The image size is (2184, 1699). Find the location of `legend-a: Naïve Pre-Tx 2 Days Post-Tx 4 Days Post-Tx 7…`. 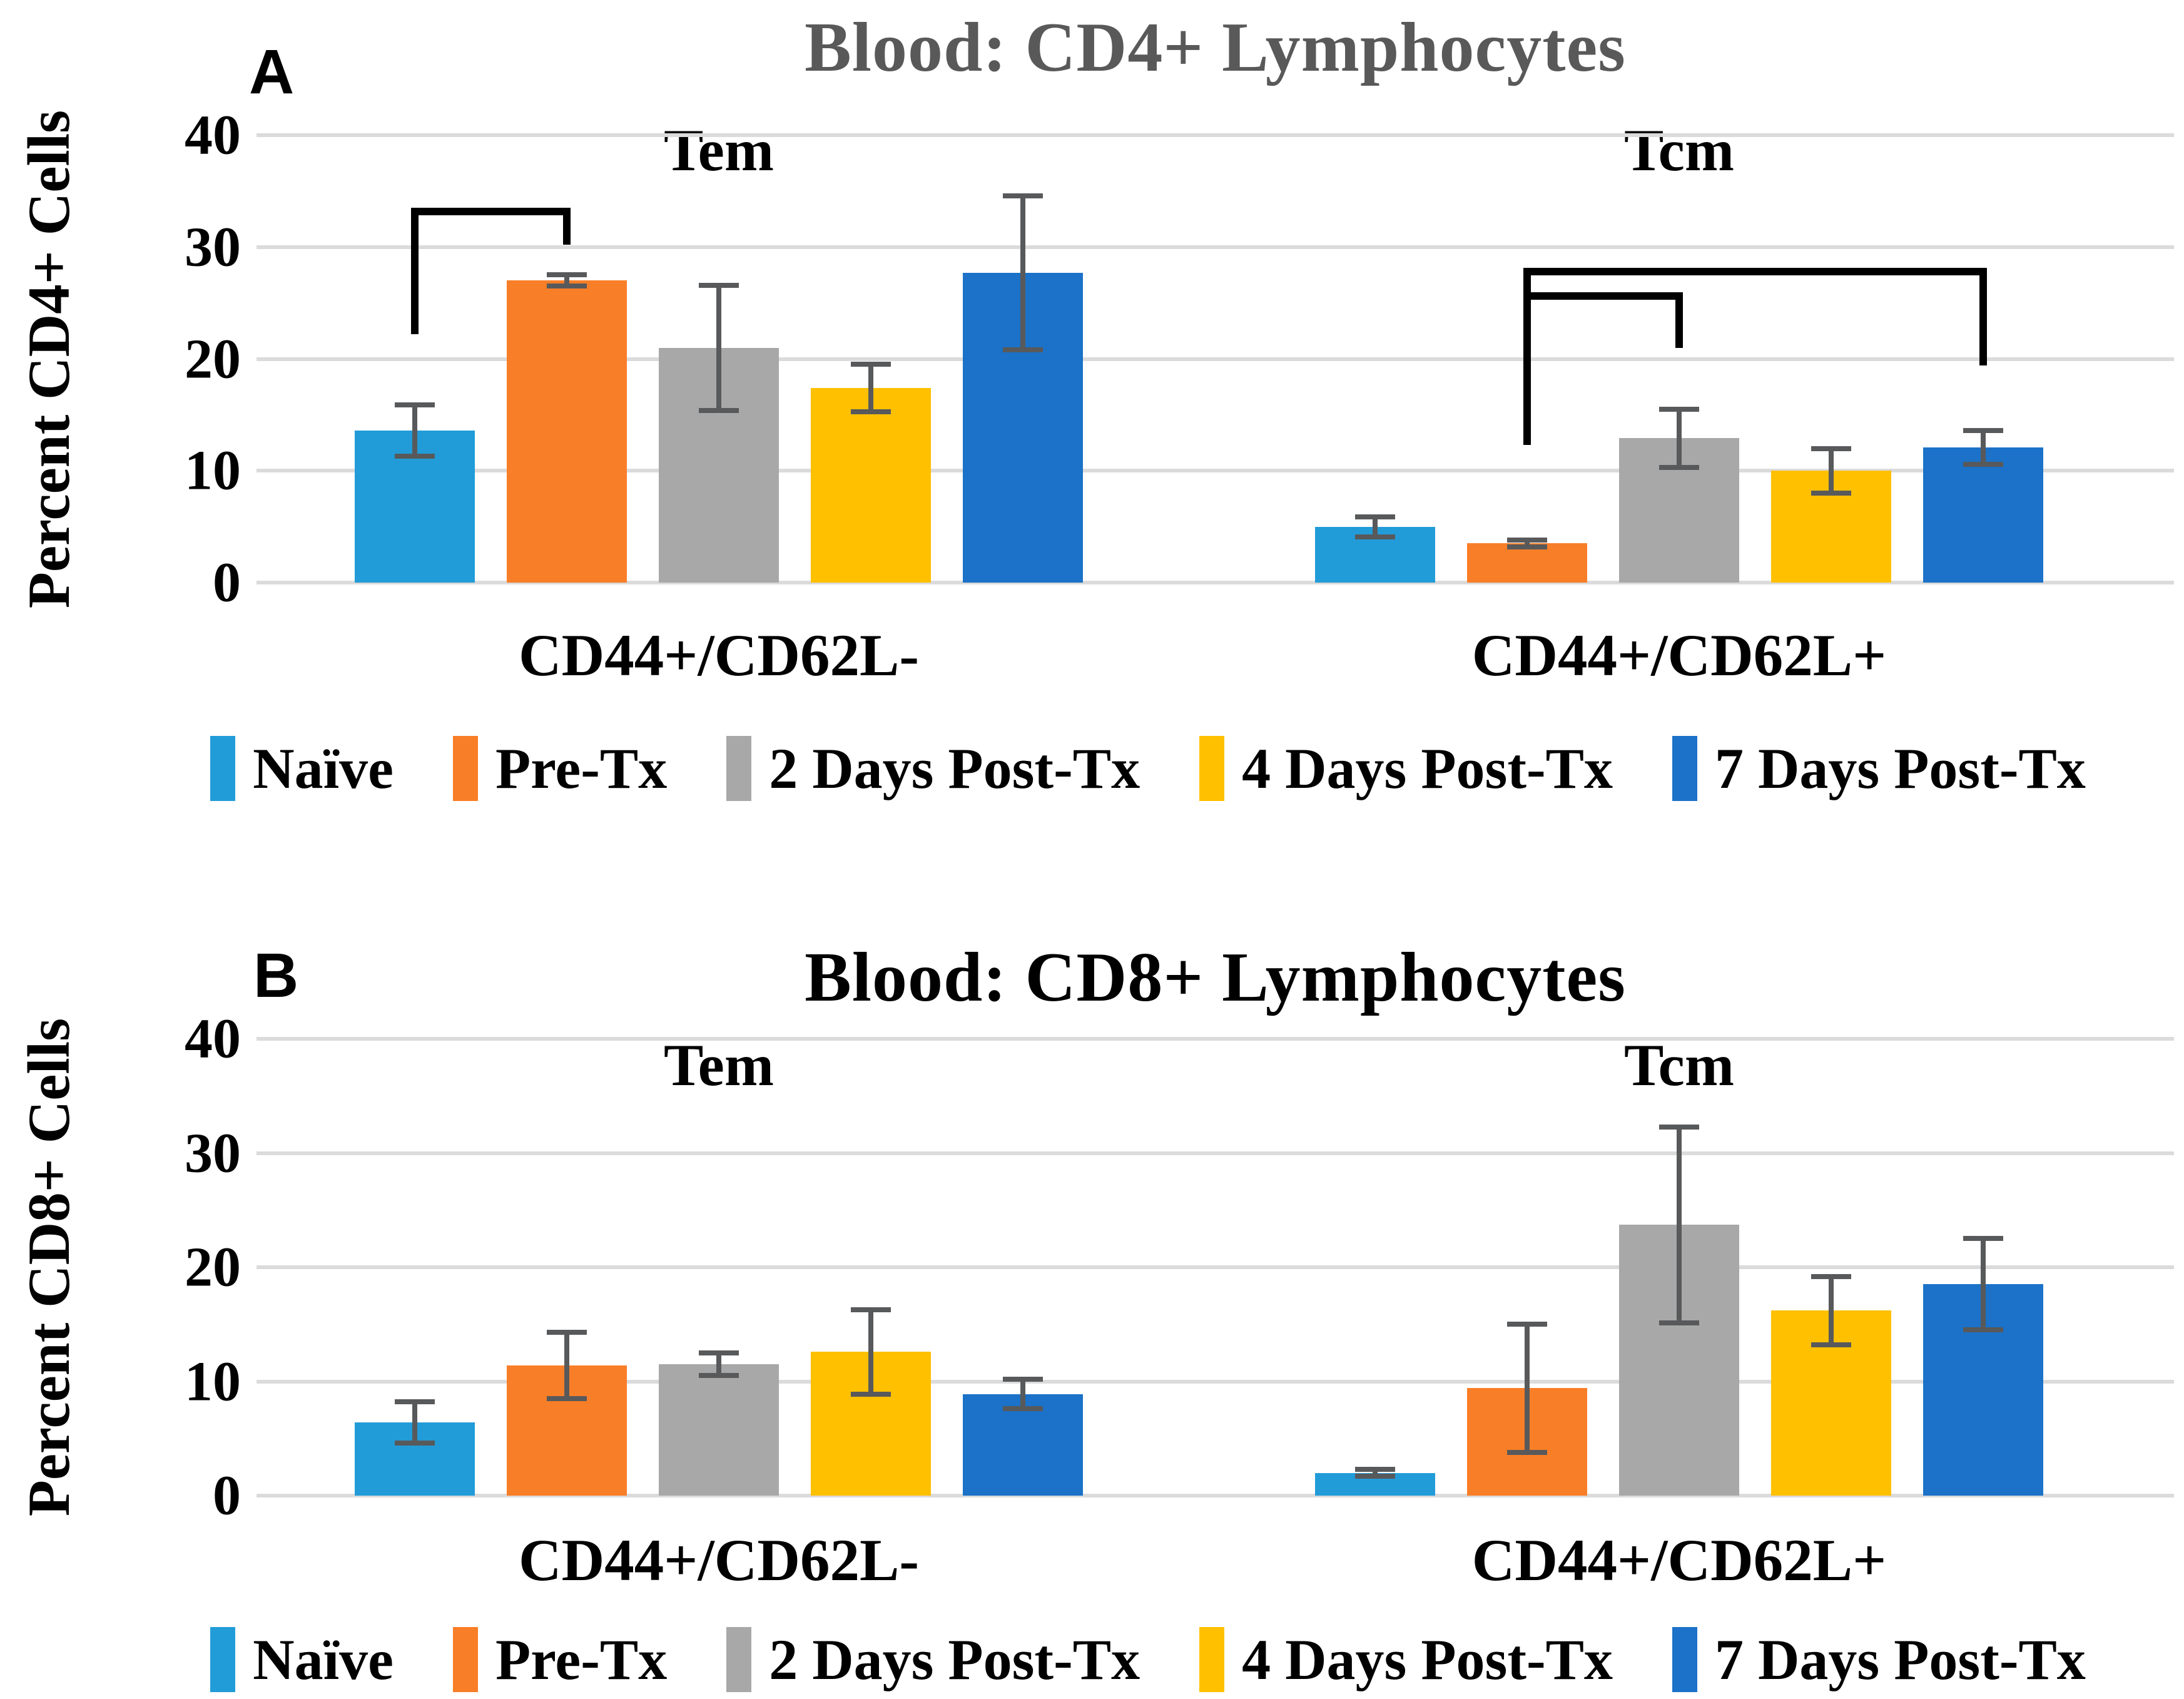

legend-a: Naïve Pre-Tx 2 Days Post-Tx 4 Days Post-Tx 7… is located at coordinates (1148, 768).